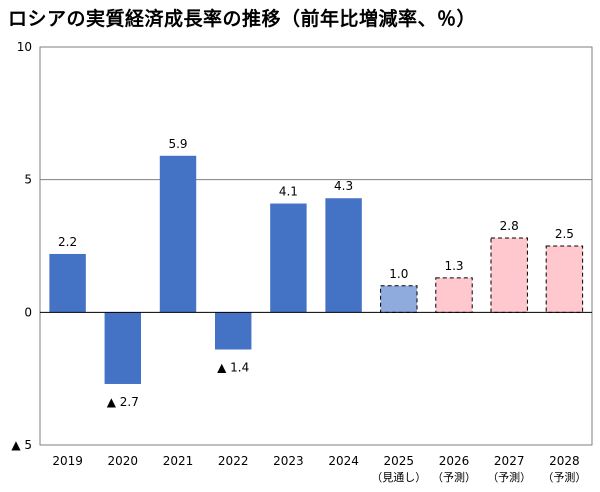 This screenshot has width=600, height=492. I want to click on bar-2027, so click(509, 275).